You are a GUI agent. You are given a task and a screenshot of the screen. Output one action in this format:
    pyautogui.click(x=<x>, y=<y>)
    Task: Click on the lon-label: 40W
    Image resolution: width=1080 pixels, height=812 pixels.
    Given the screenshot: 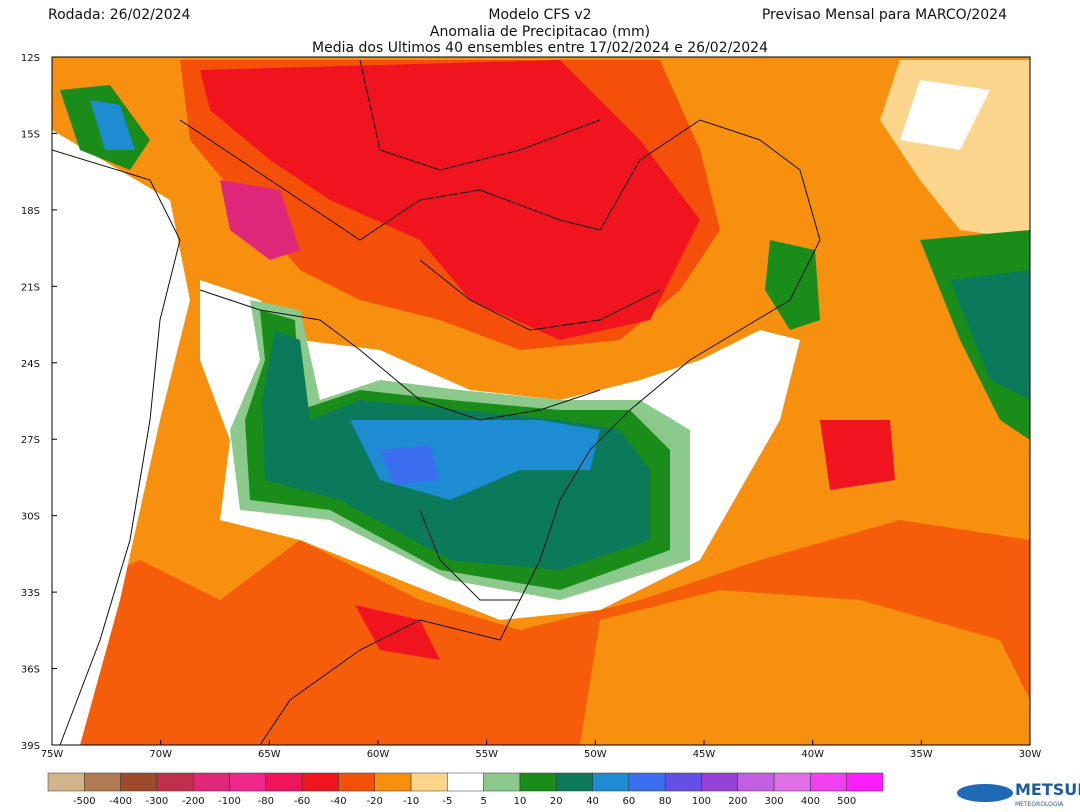 What is the action you would take?
    pyautogui.click(x=812, y=754)
    